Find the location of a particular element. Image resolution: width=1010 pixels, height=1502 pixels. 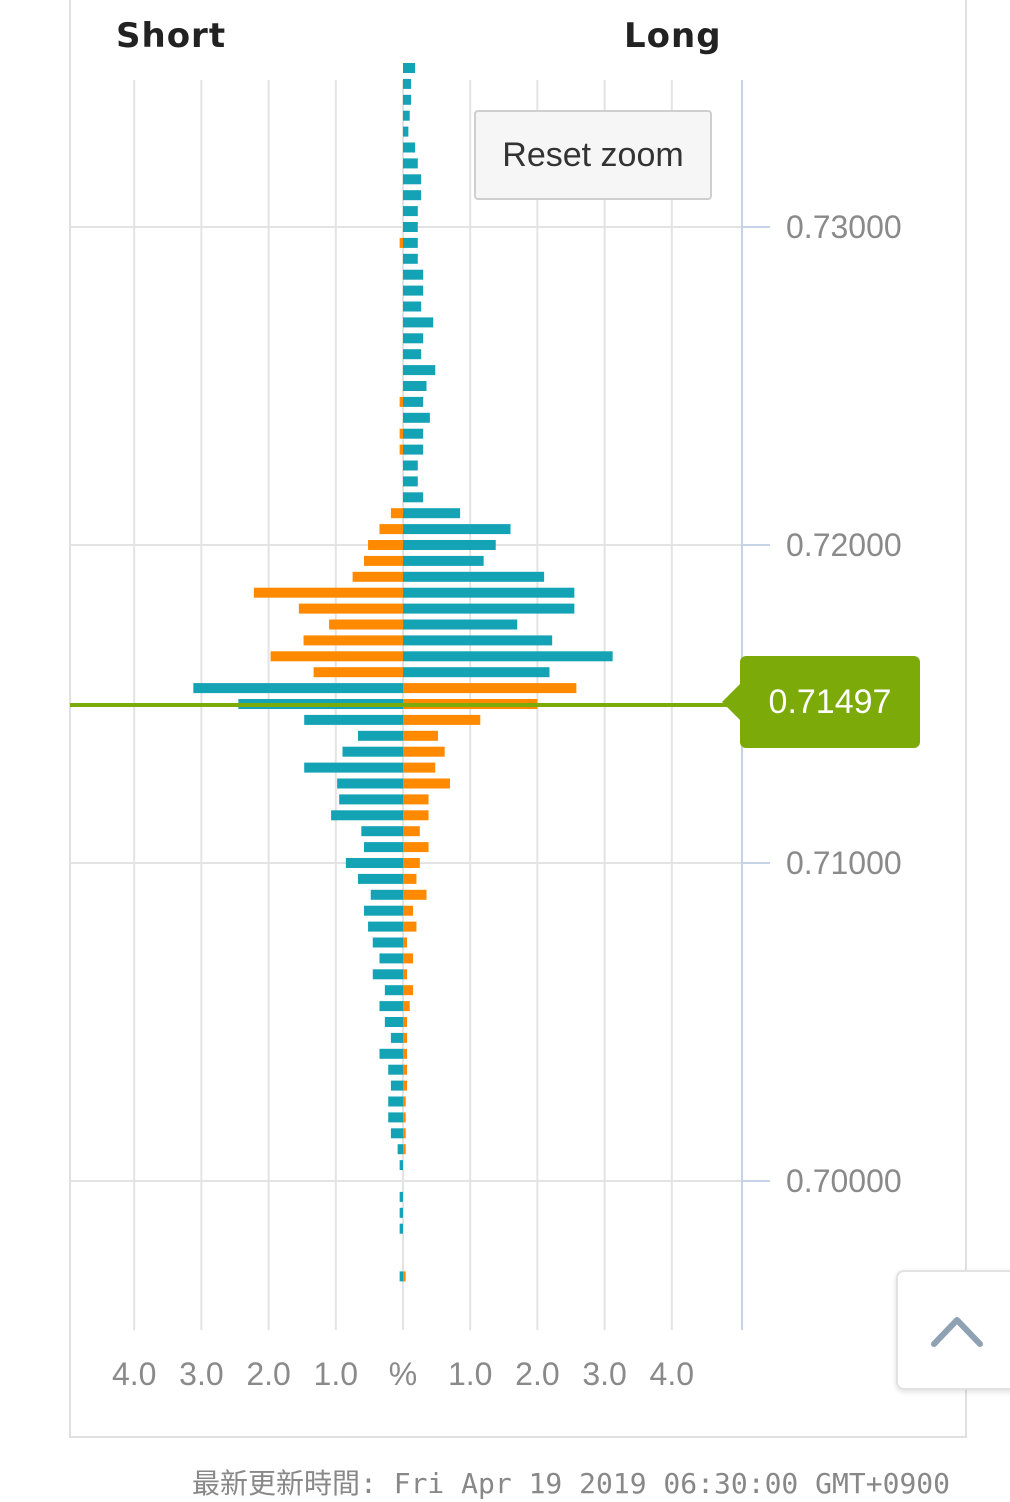

y-tick-label: 0.72000 is located at coordinates (844, 545).